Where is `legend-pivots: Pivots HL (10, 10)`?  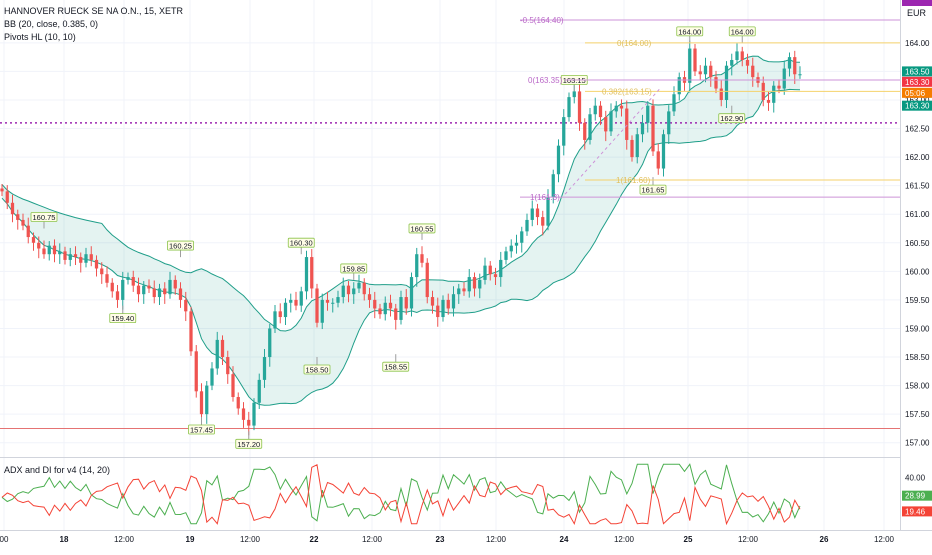
legend-pivots: Pivots HL (10, 10) is located at coordinates (40, 37).